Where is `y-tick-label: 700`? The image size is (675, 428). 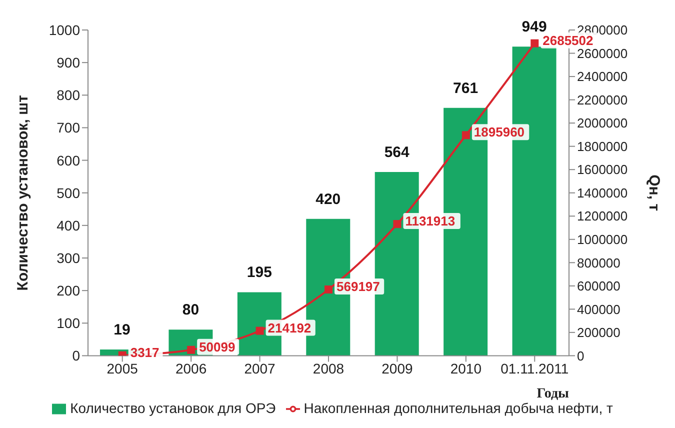 y-tick-label: 700 is located at coordinates (68, 128).